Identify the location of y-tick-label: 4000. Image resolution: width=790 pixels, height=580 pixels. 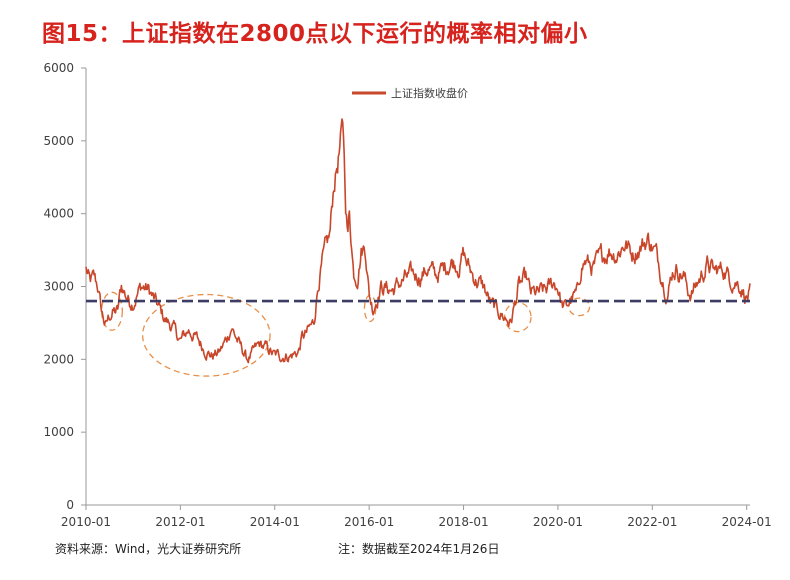
(58, 214).